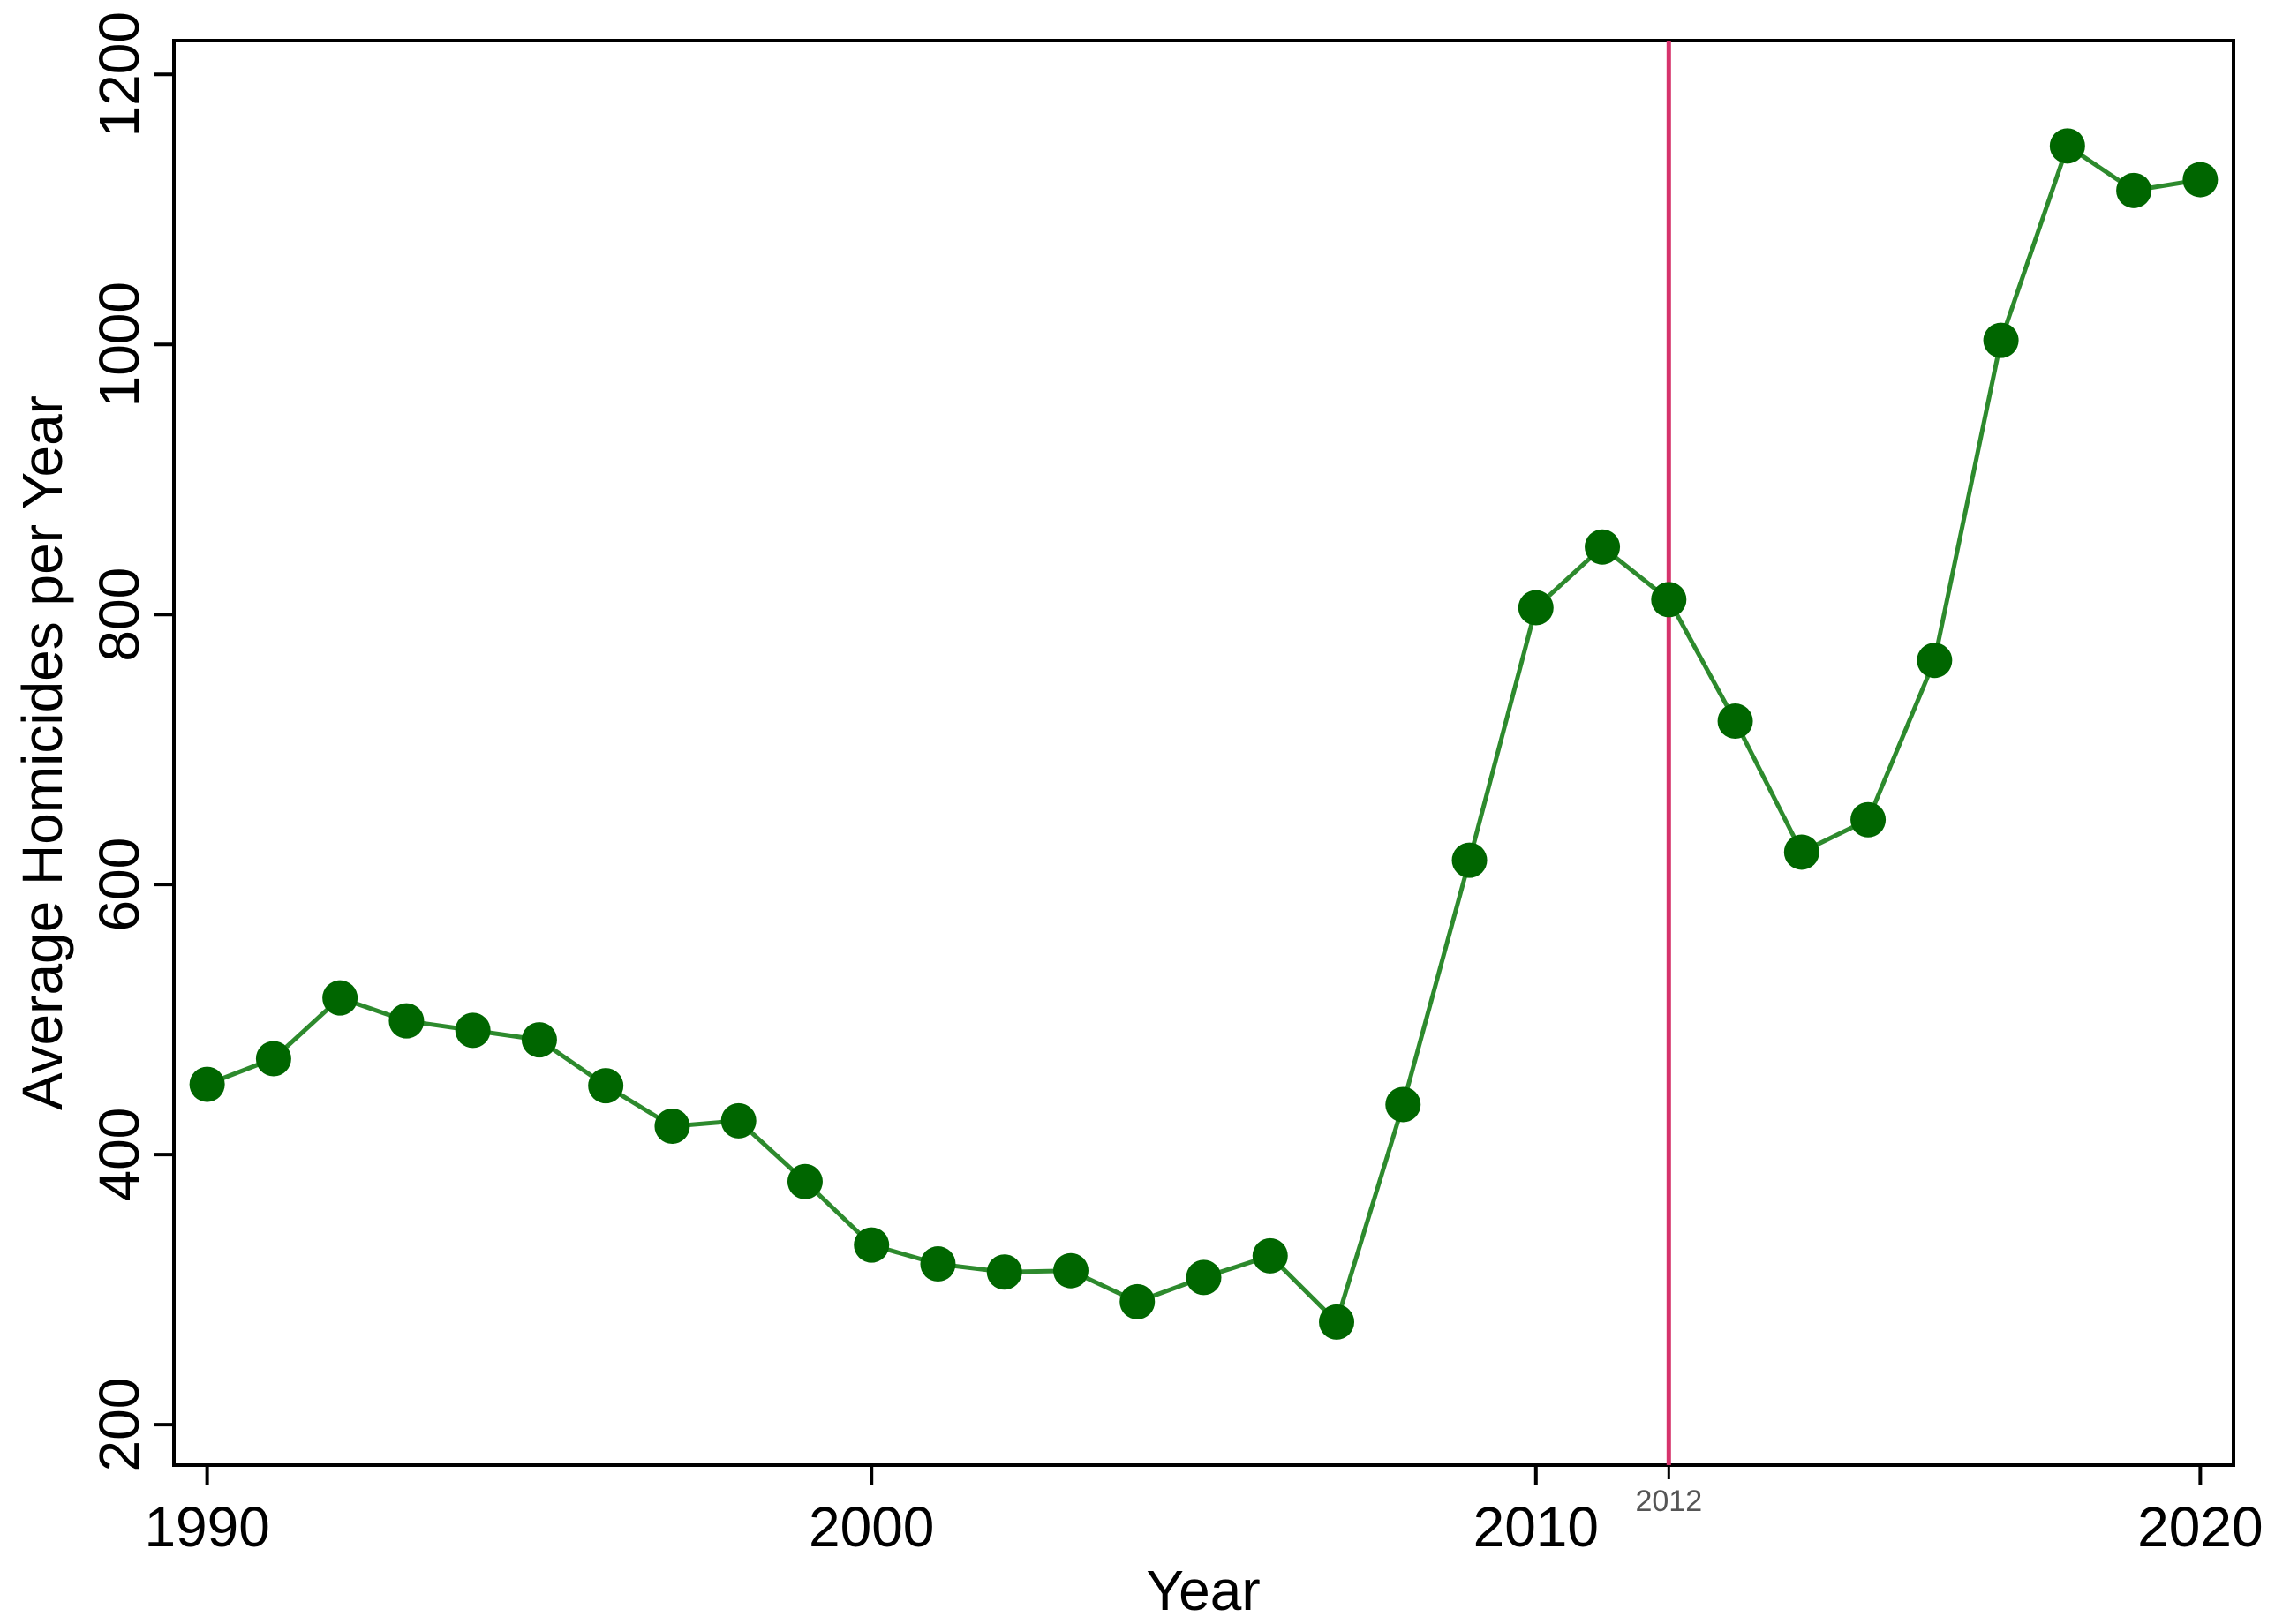 The image size is (2275, 1624). Describe the element at coordinates (406, 1021) in the screenshot. I see `data-point-1993` at that location.